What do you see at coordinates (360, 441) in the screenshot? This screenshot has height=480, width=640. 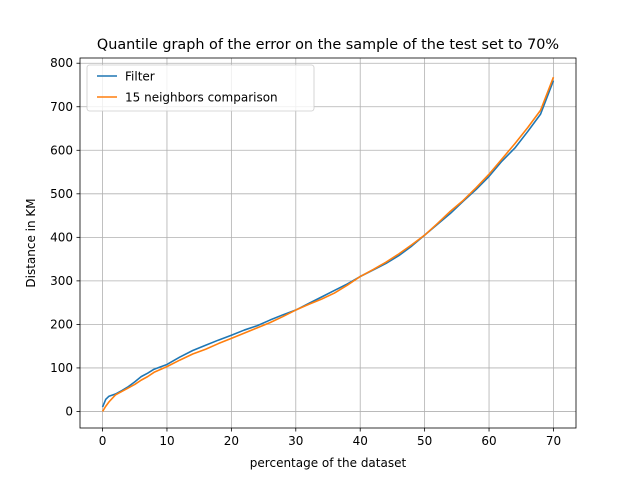 I see `x-tick-label: 40` at bounding box center [360, 441].